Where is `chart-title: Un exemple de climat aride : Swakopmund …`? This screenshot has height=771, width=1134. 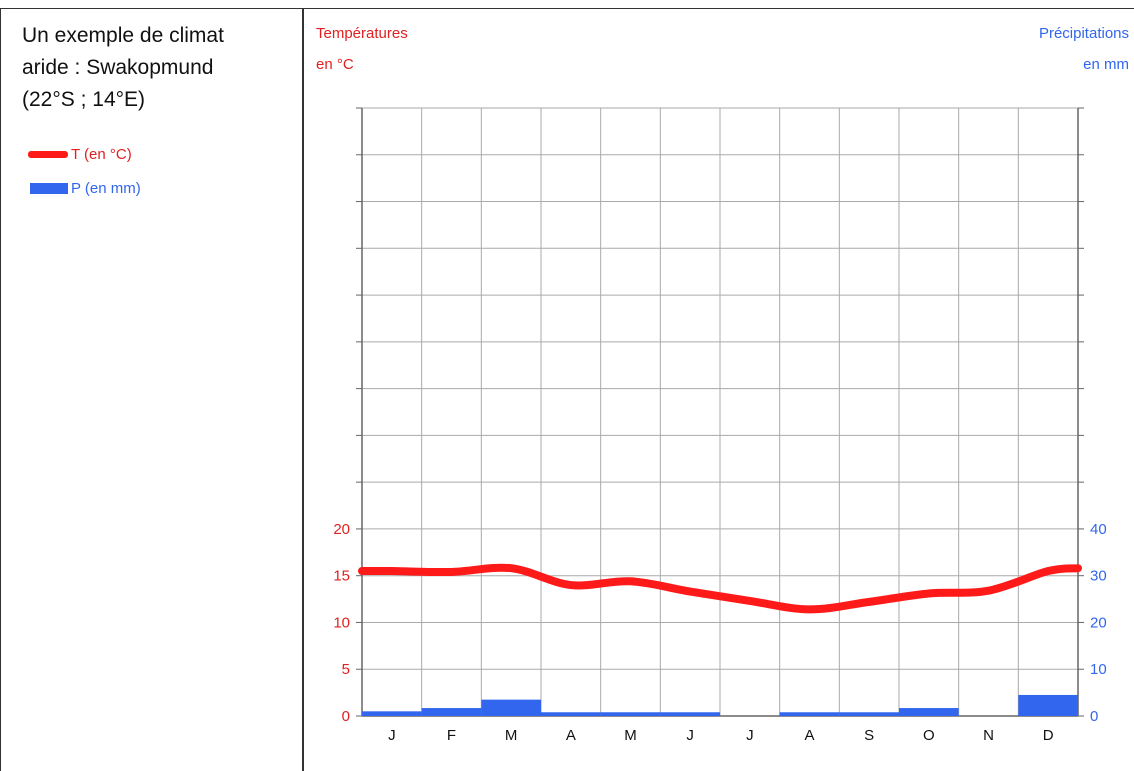 chart-title: Un exemple de climat aride : Swakopmund … is located at coordinates (157, 68).